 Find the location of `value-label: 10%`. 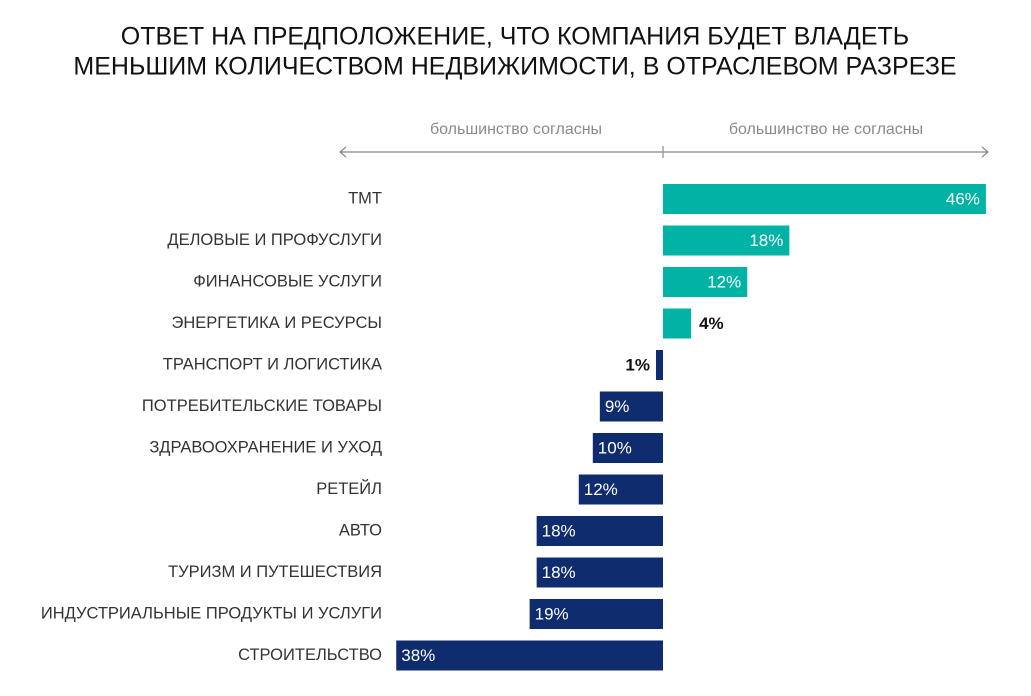

value-label: 10% is located at coordinates (615, 447).